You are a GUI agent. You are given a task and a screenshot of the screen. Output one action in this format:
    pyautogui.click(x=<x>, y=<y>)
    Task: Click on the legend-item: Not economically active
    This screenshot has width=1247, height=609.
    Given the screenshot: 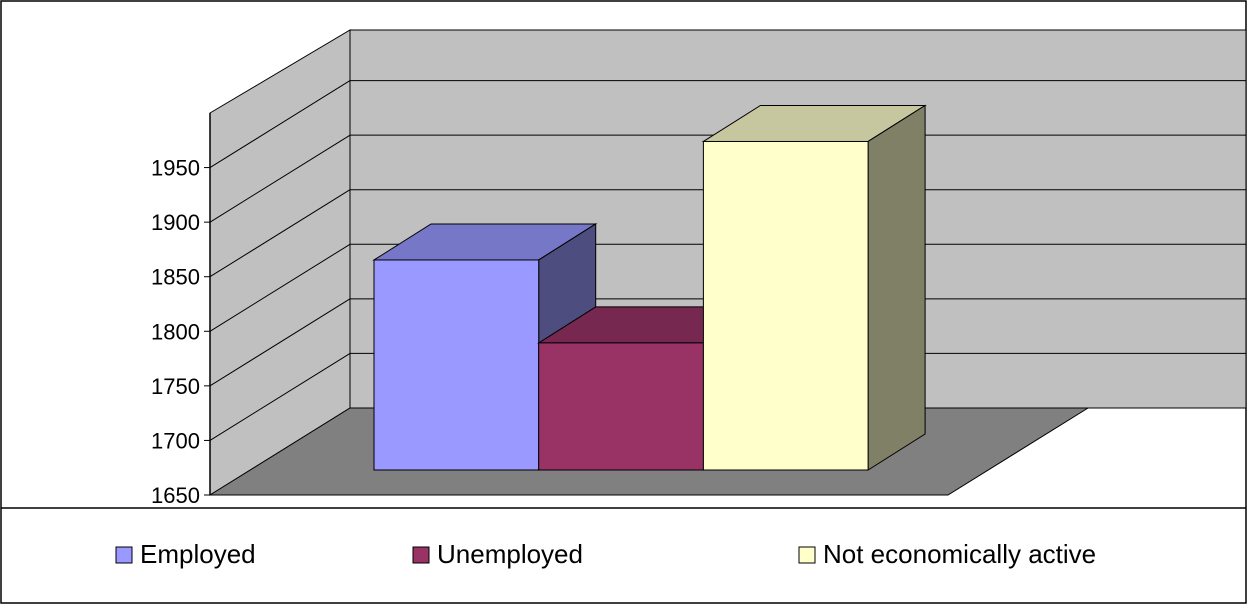 What is the action you would take?
    pyautogui.click(x=947, y=554)
    